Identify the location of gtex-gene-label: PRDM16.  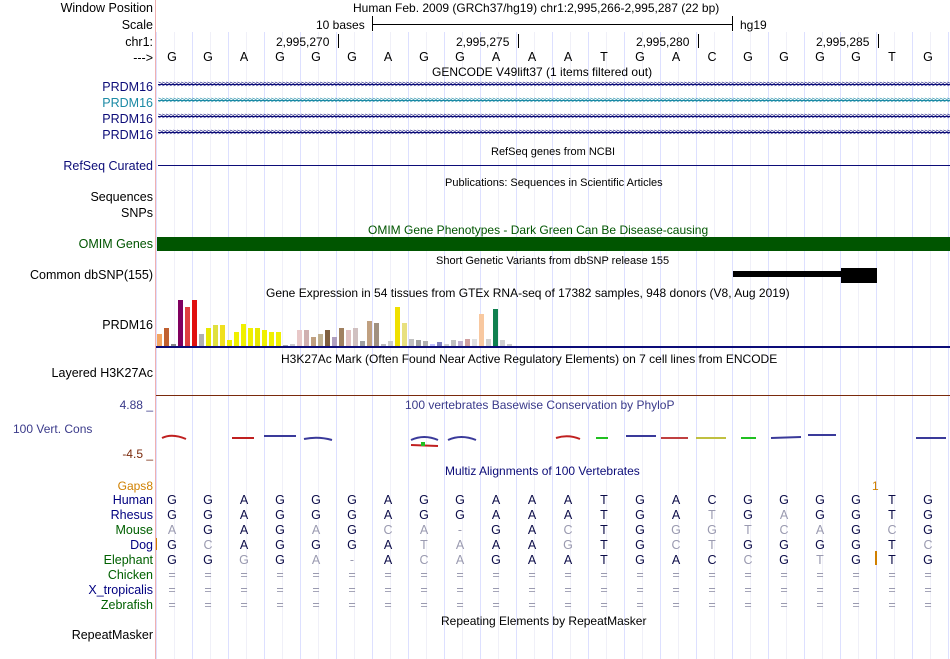
(127, 325).